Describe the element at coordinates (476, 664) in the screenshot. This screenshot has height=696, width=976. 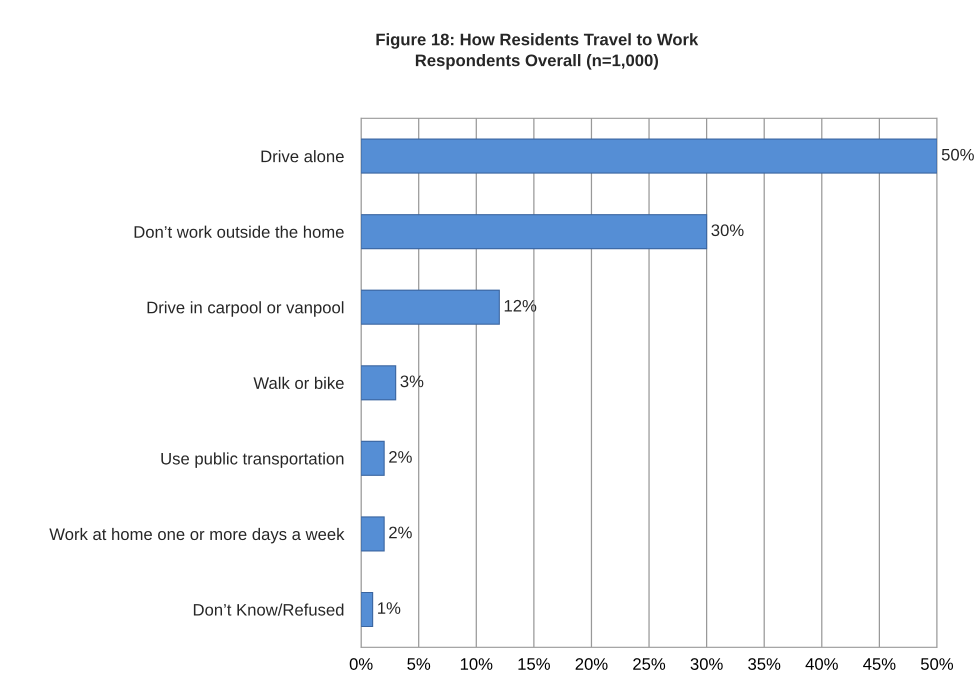
I see `x-tick-label: 10%` at that location.